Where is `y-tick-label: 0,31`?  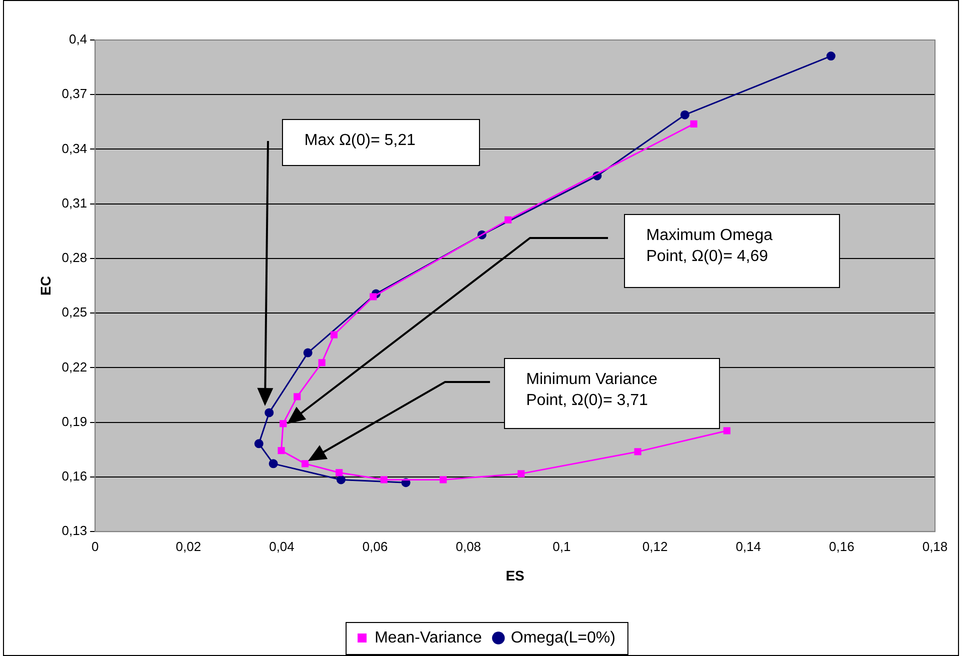 y-tick-label: 0,31 is located at coordinates (75, 202).